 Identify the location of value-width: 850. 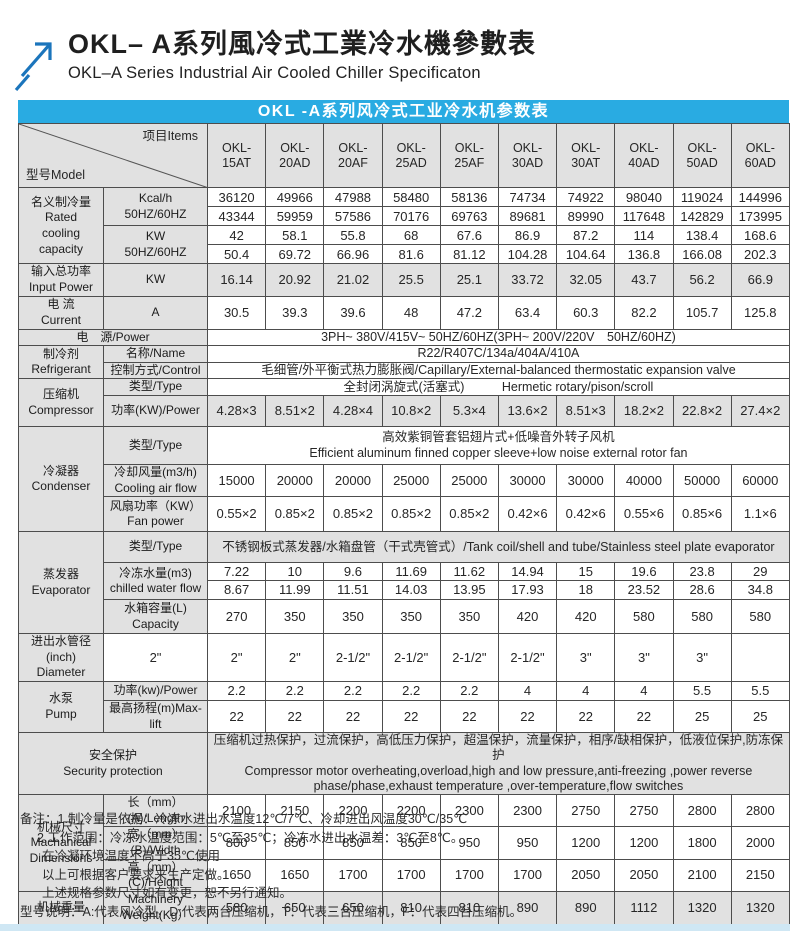
(353, 843).